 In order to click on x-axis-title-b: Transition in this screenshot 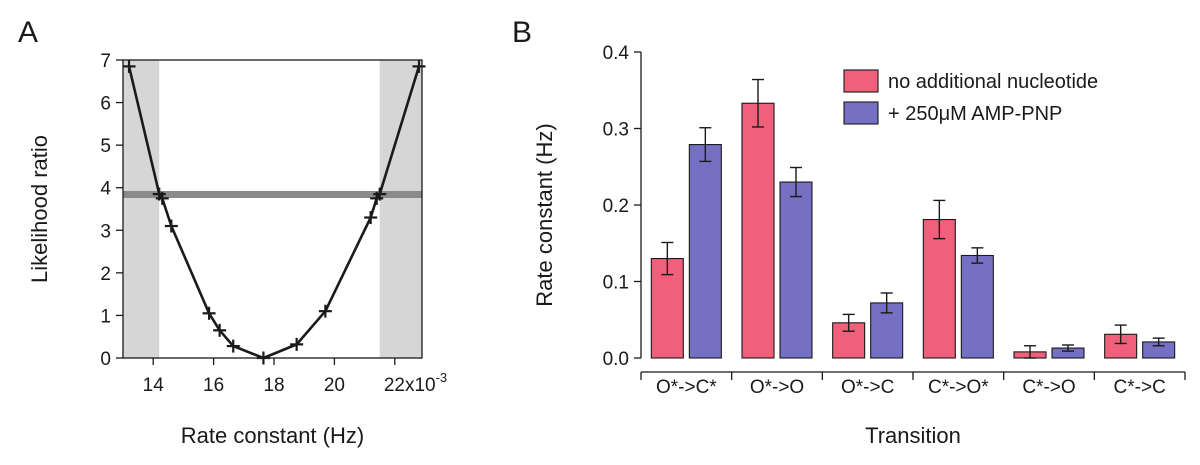, I will do `click(913, 435)`.